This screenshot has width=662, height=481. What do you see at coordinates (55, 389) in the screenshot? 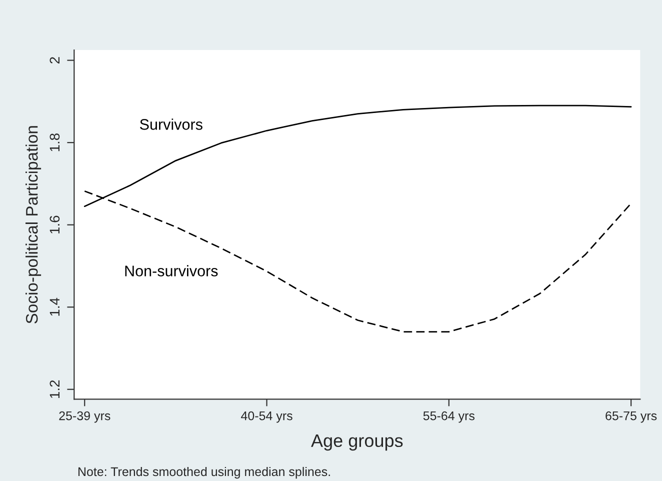
I see `y-tick-label: 1.2` at bounding box center [55, 389].